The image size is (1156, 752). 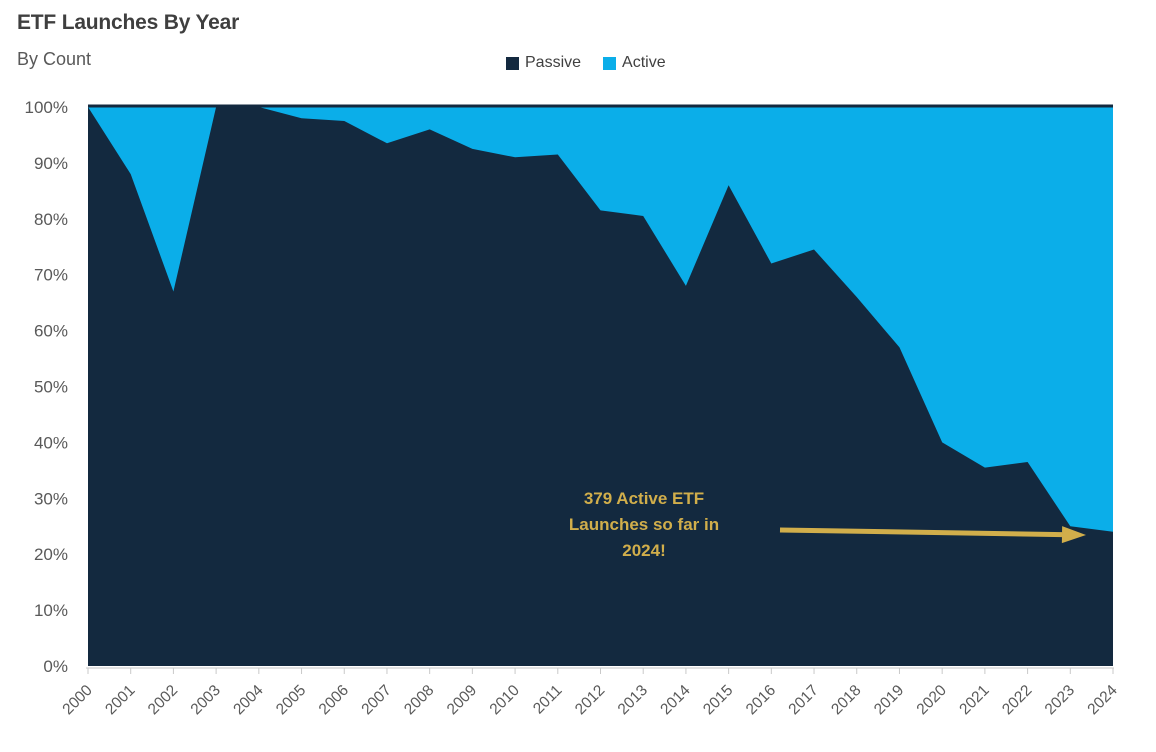 What do you see at coordinates (590, 700) in the screenshot?
I see `x-axis-label-2012: 2012` at bounding box center [590, 700].